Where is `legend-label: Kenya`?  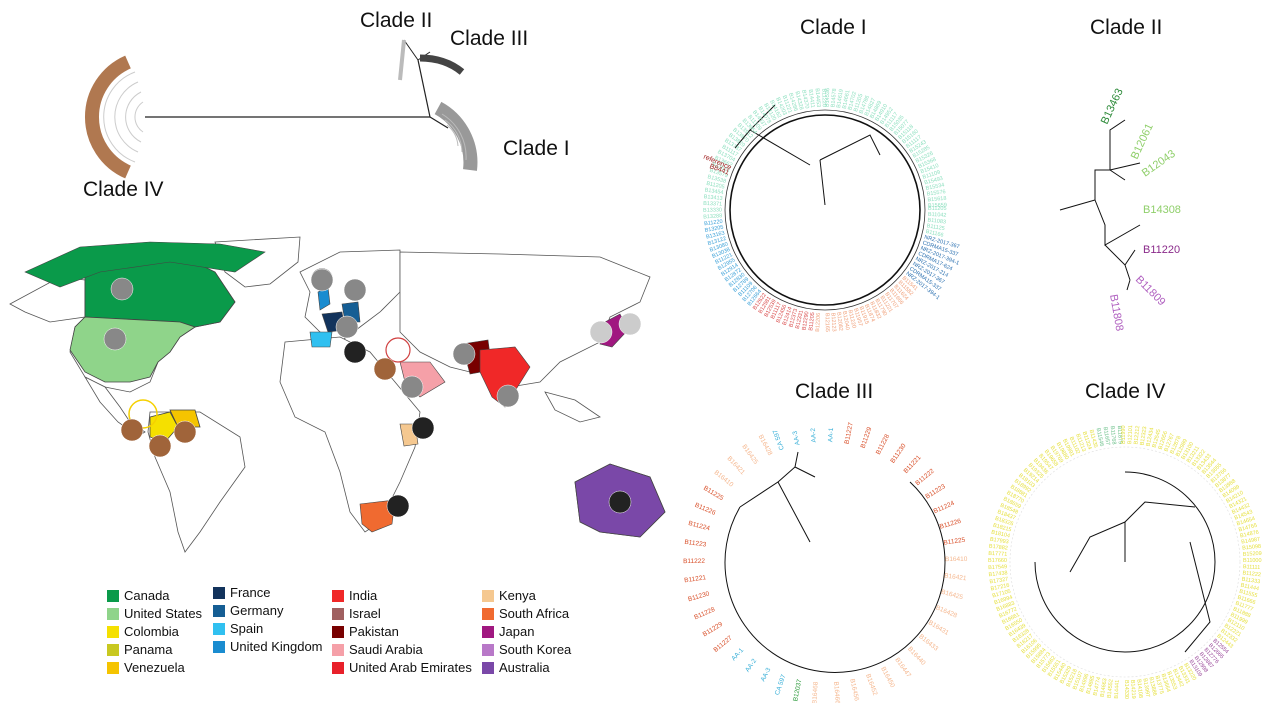
legend-label: Kenya is located at coordinates (517, 595).